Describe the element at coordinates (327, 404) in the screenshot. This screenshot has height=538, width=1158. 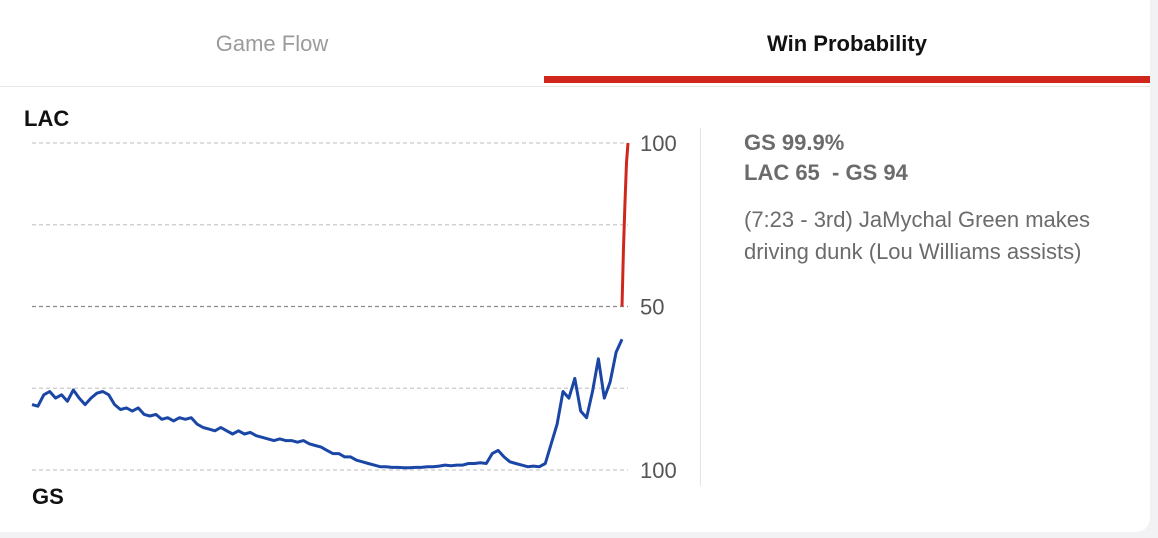
I see `win-probability-line-gs` at that location.